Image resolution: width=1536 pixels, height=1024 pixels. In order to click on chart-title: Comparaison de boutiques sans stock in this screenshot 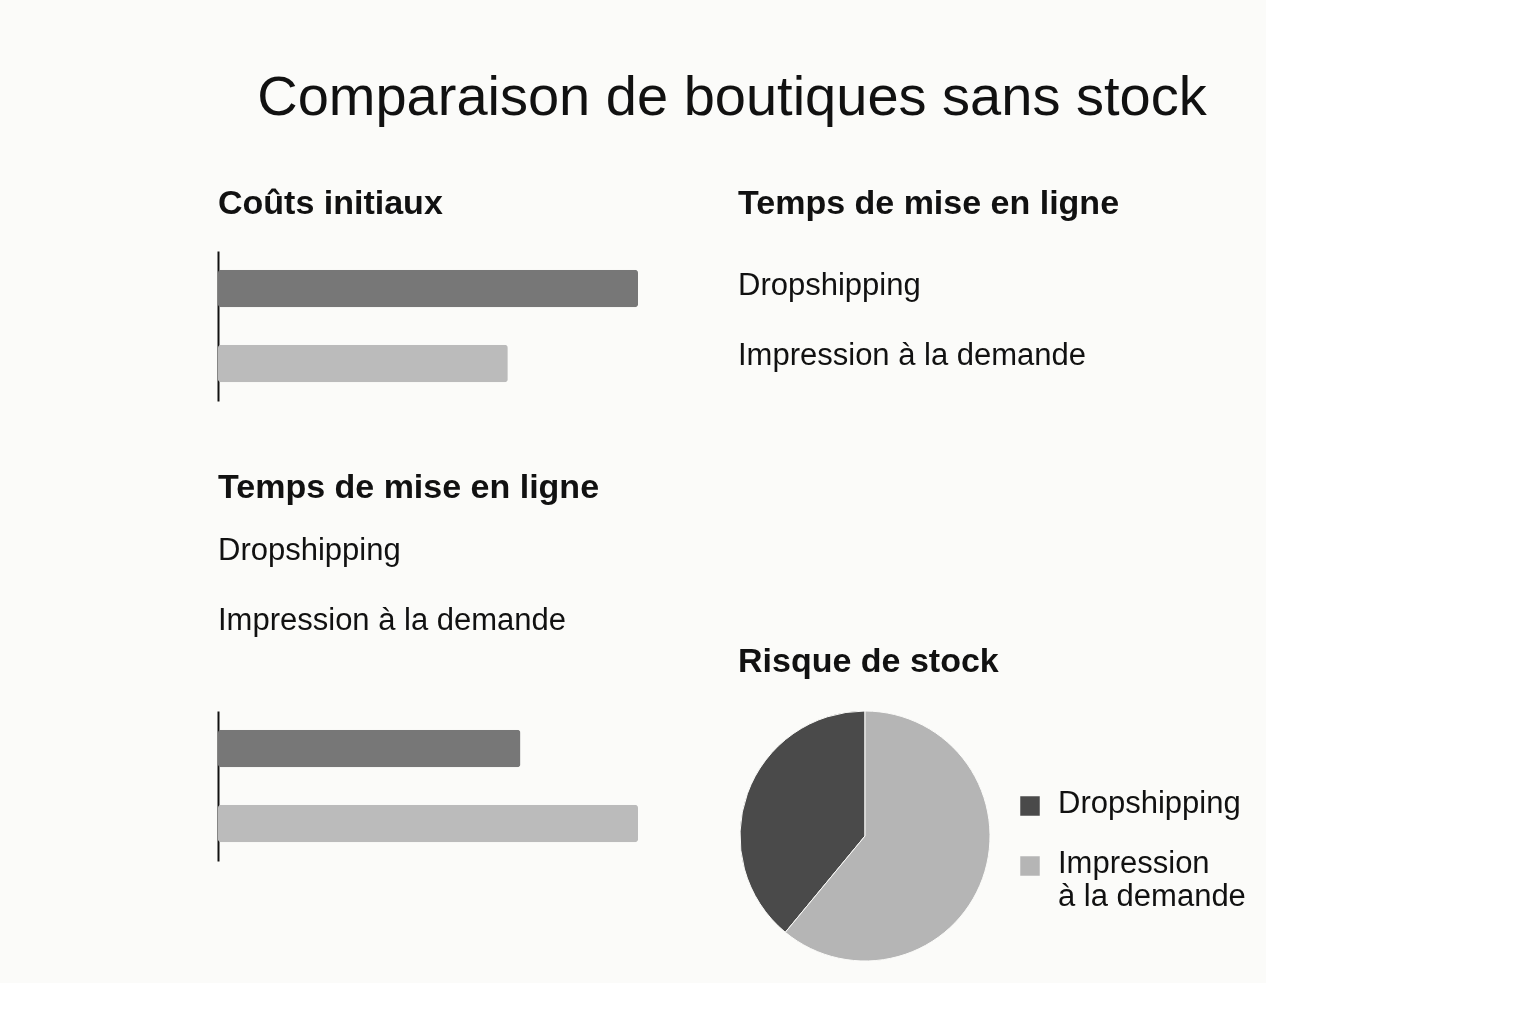, I will do `click(732, 95)`.